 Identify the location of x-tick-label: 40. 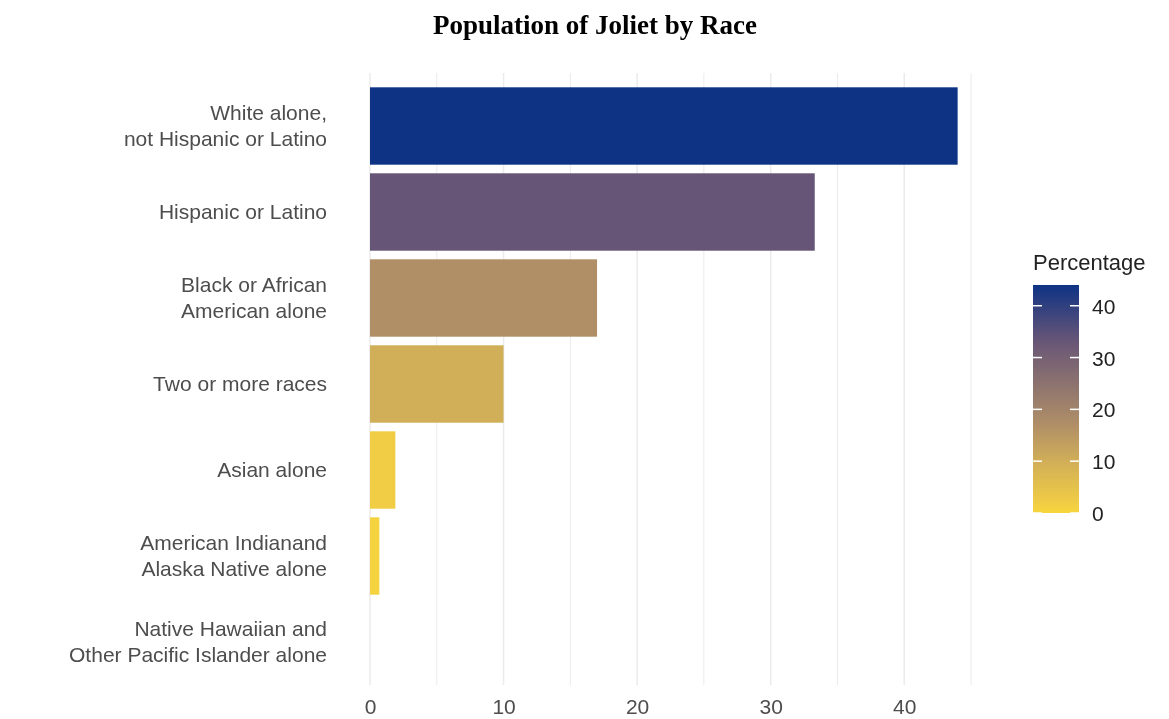
(905, 706).